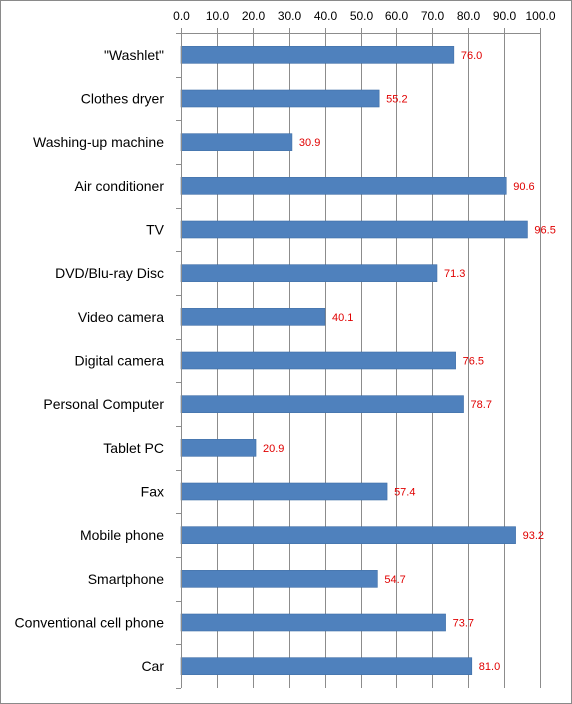  Describe the element at coordinates (454, 274) in the screenshot. I see `data-label: 71.3` at that location.